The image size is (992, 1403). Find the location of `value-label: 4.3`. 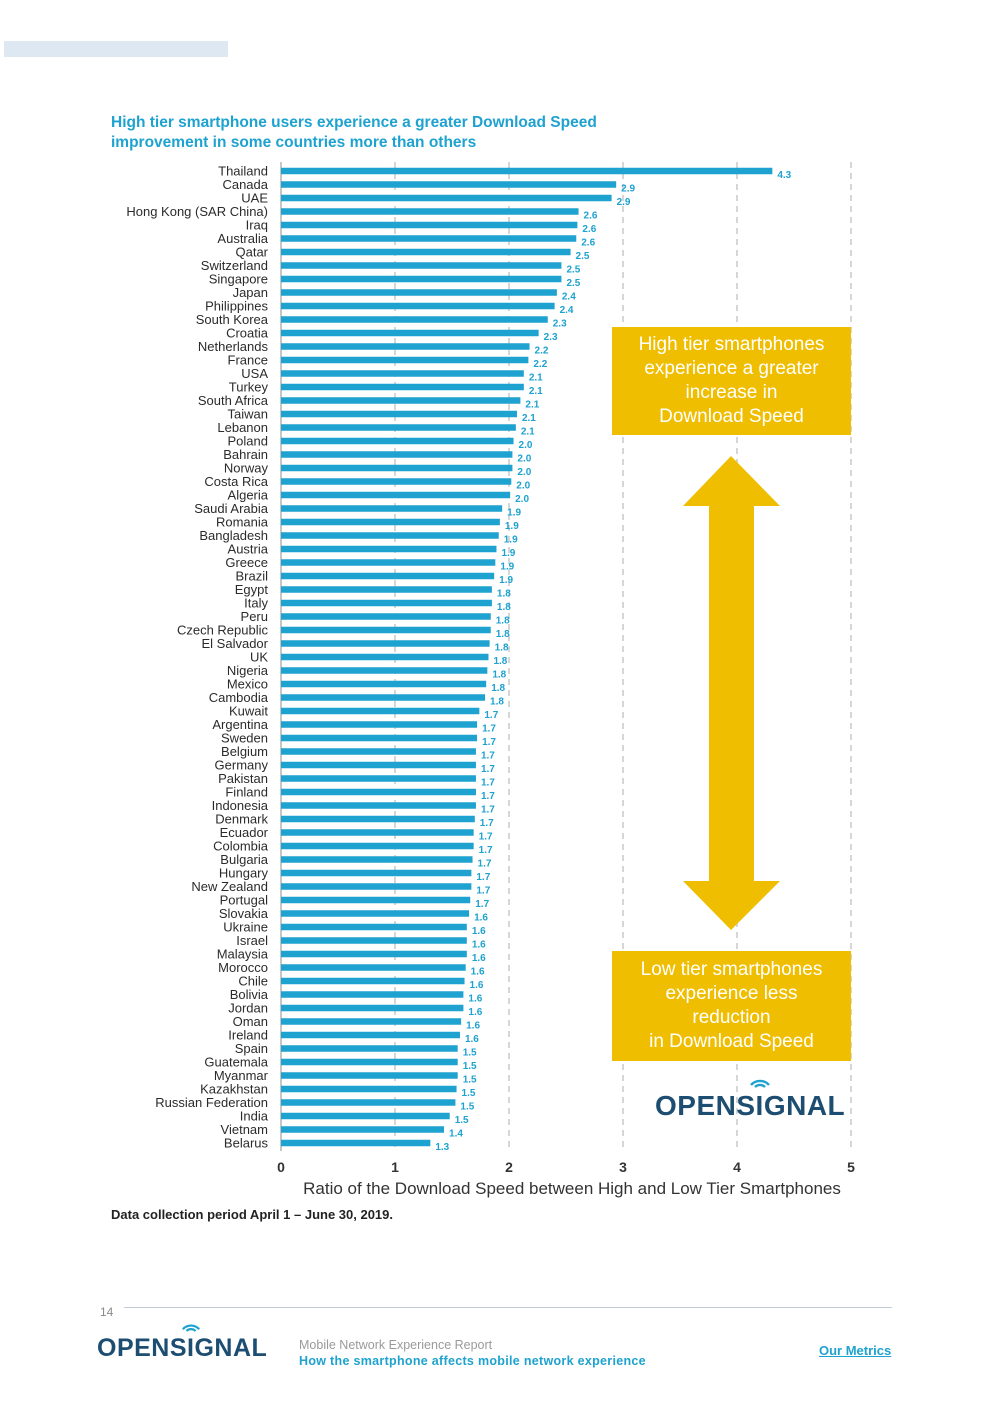

value-label: 4.3 is located at coordinates (784, 175).